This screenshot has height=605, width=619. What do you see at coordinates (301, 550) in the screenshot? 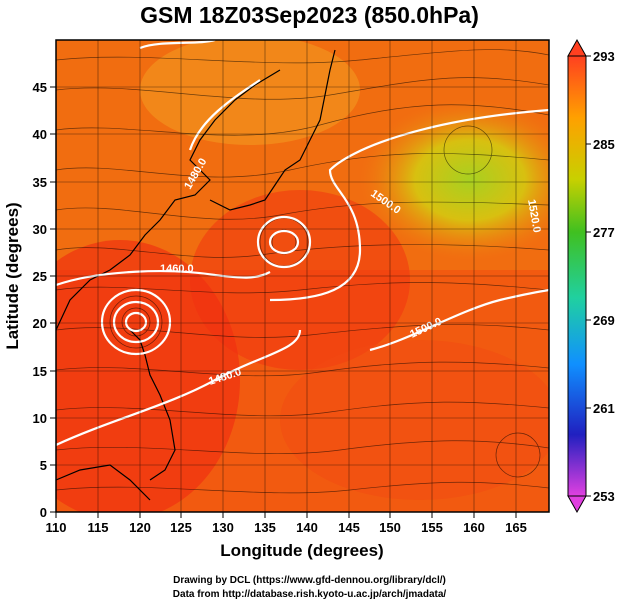
I see `x-axis-label: Longitude (degrees)` at bounding box center [301, 550].